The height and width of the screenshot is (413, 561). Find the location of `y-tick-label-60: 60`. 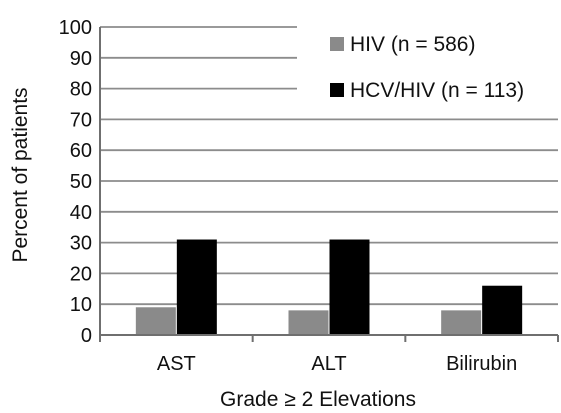

y-tick-label-60: 60 is located at coordinates (81, 151).